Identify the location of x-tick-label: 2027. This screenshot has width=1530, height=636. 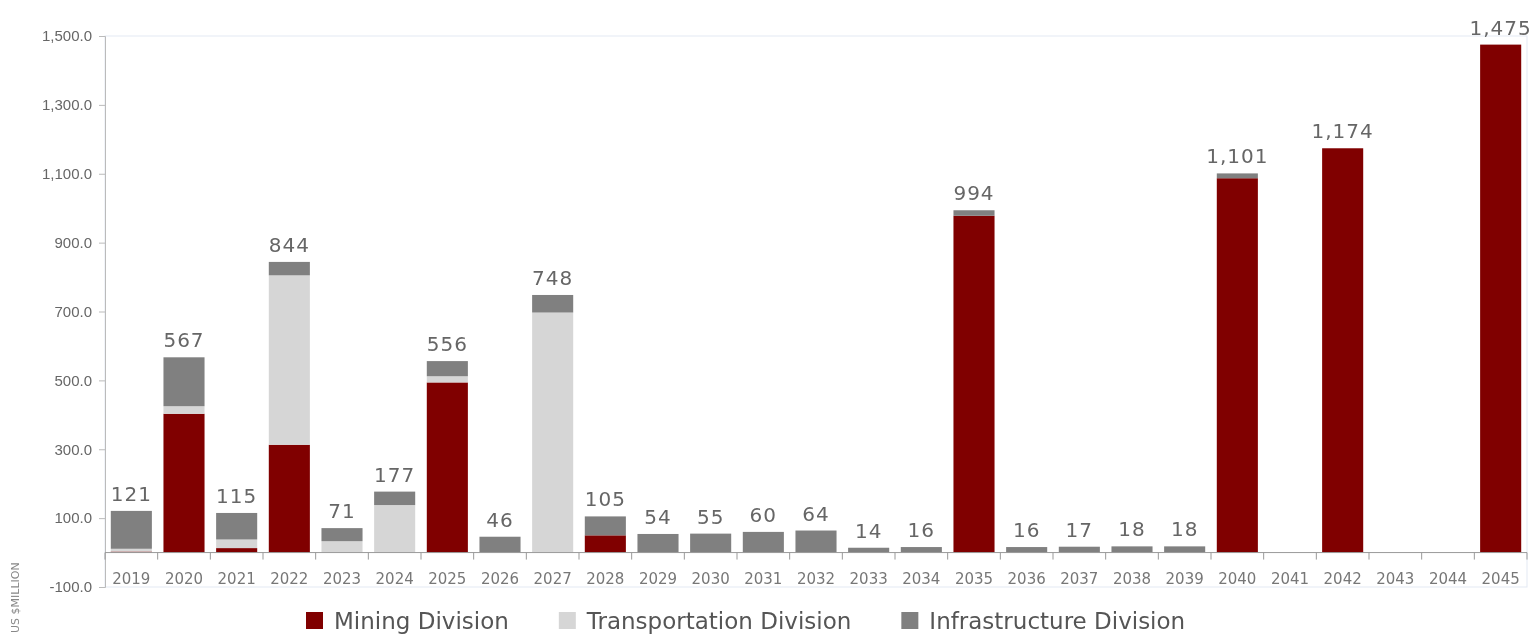
(552, 579).